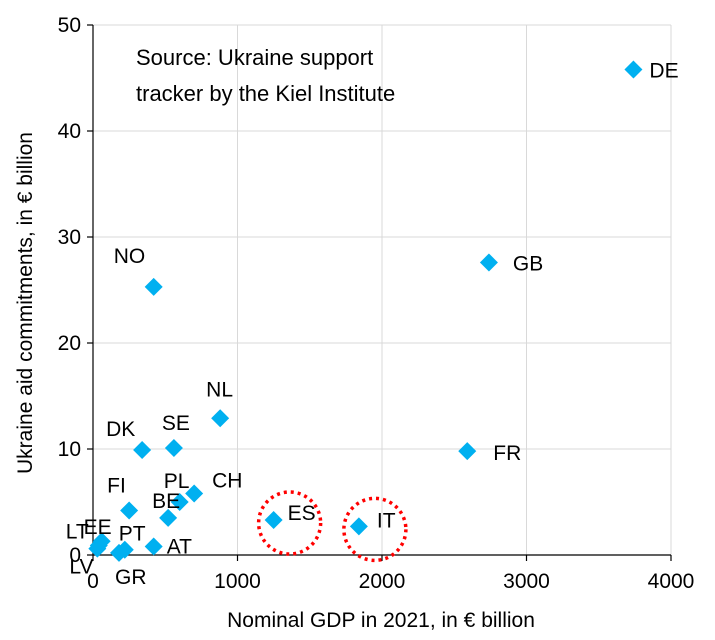  Describe the element at coordinates (332, 526) in the screenshot. I see `highlight-circles` at that location.